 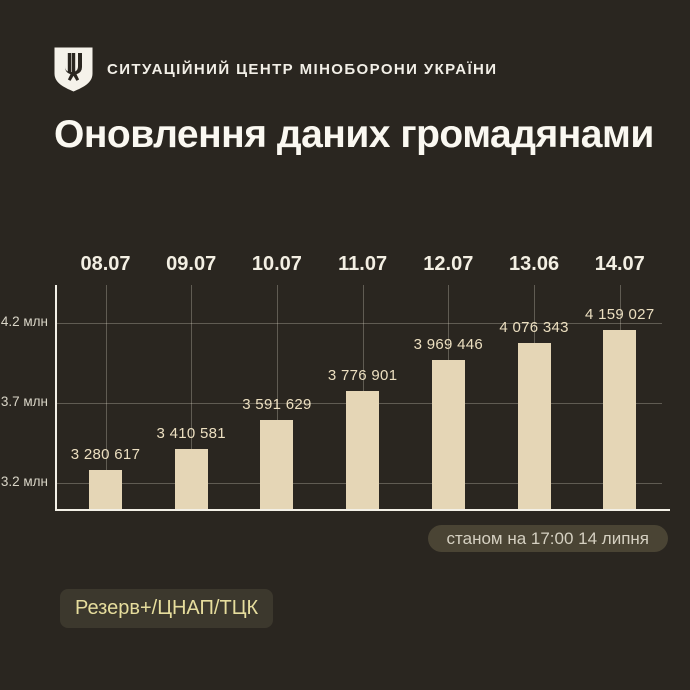 I want to click on header: СИТУАЦІЙНИЙ ЦЕНТР МІНОБОРОНИ УКРАЇНИ, so click(x=275, y=69).